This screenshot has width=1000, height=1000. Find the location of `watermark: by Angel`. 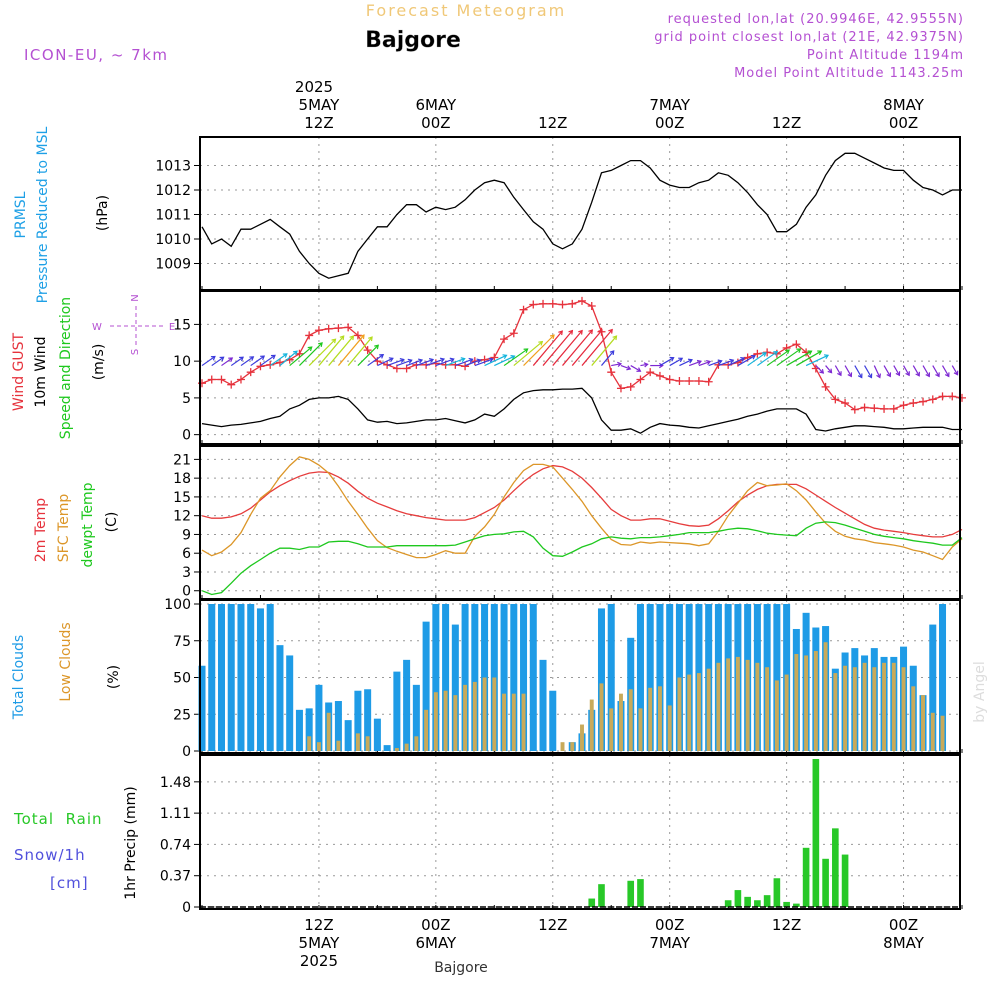

watermark: by Angel is located at coordinates (980, 691).